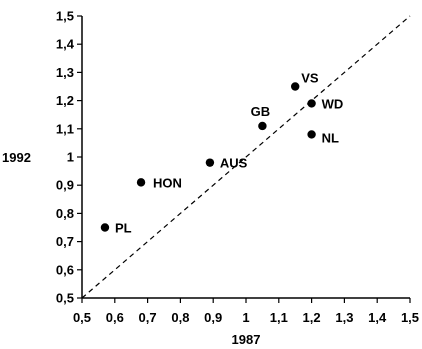 The width and height of the screenshot is (422, 349). What do you see at coordinates (65, 298) in the screenshot?
I see `y-tick-label: 0,5` at bounding box center [65, 298].